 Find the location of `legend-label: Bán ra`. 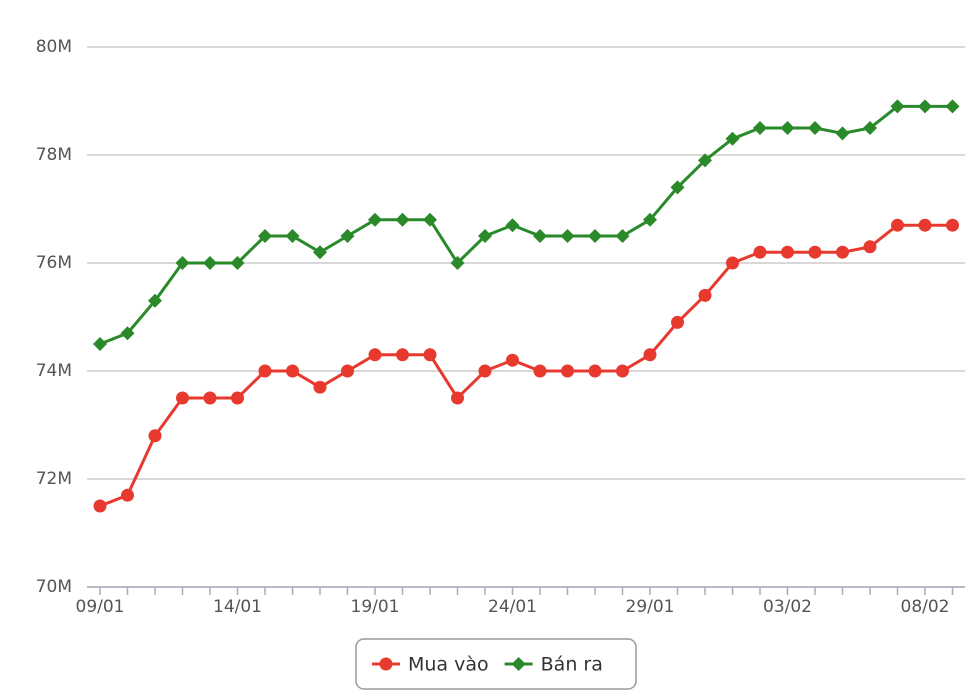

legend-label: Bán ra is located at coordinates (572, 665).